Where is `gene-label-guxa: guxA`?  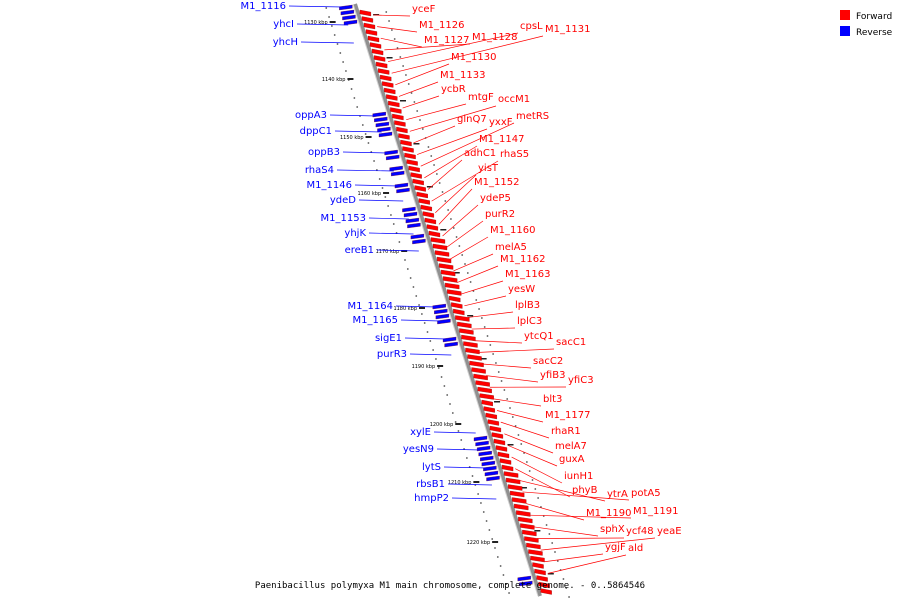
gene-label-guxa: guxA is located at coordinates (572, 459).